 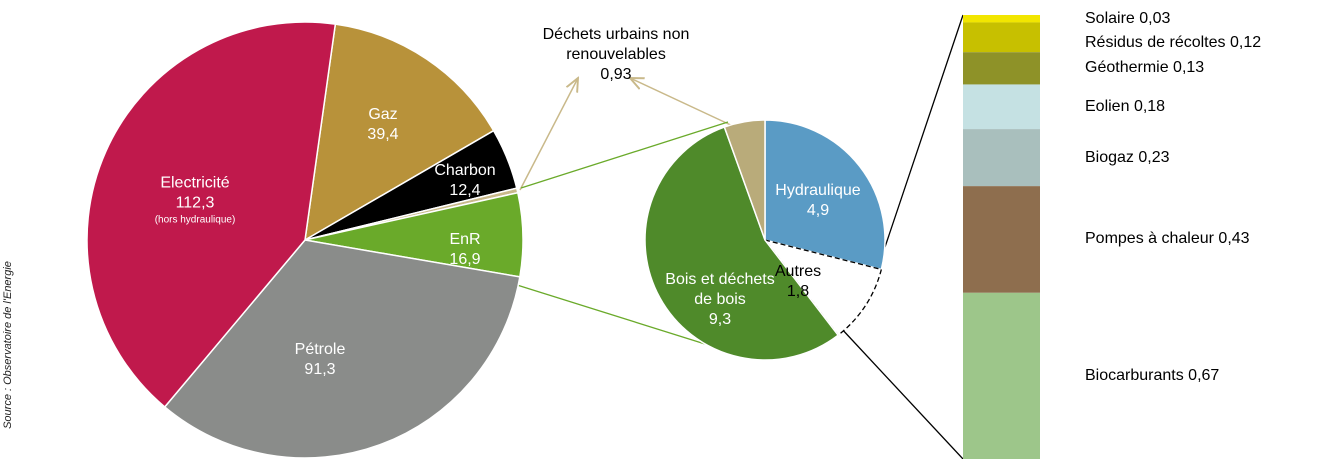 I want to click on bar-label: Biocarburants 0,67, so click(x=1152, y=376).